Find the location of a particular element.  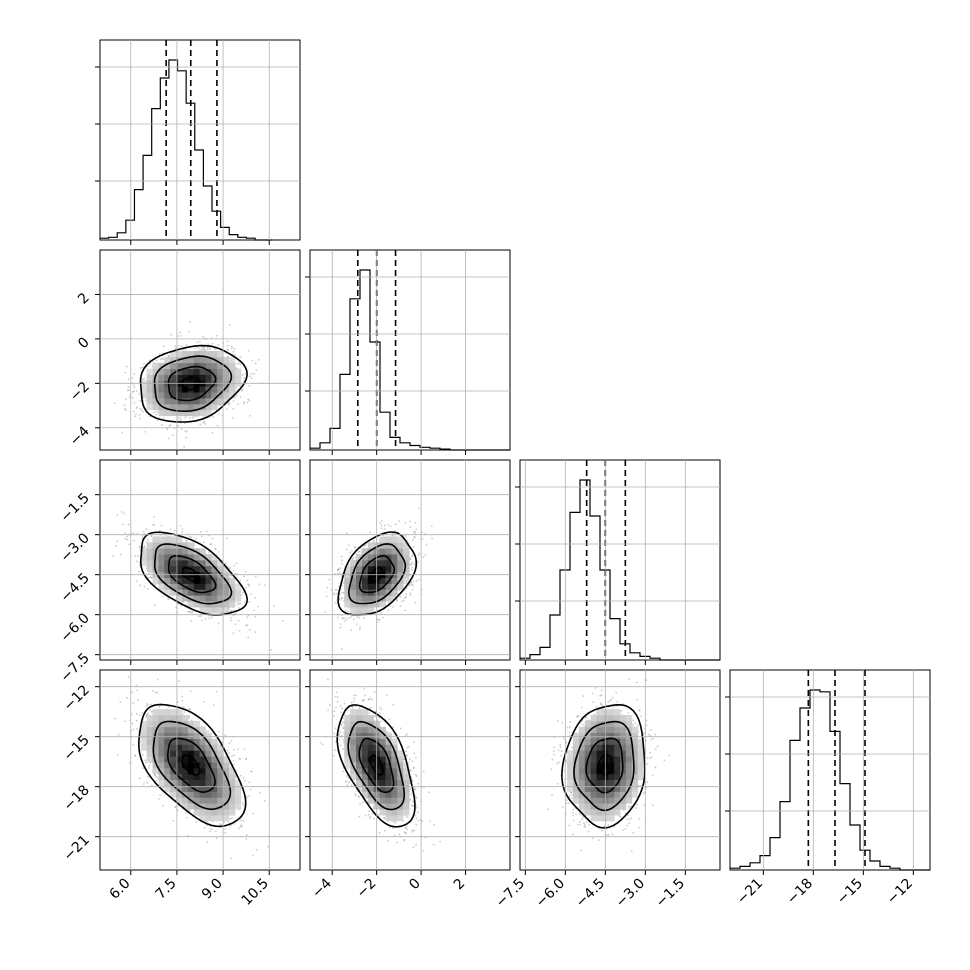

x-tick-label: 2 is located at coordinates (460, 885).